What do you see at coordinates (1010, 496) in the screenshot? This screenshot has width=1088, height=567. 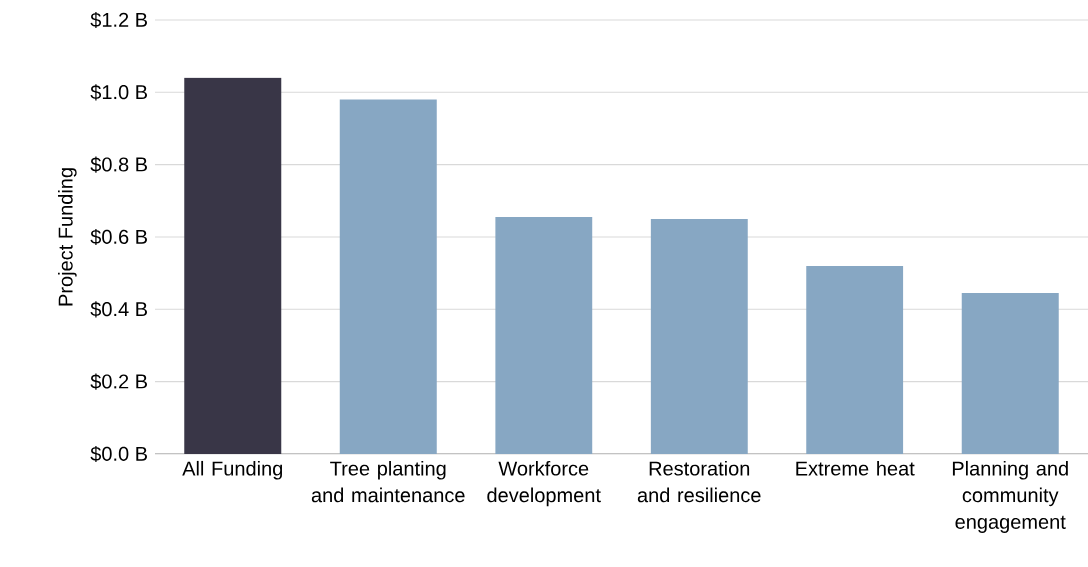 I see `x-tick-label: Planning and community engagement` at bounding box center [1010, 496].